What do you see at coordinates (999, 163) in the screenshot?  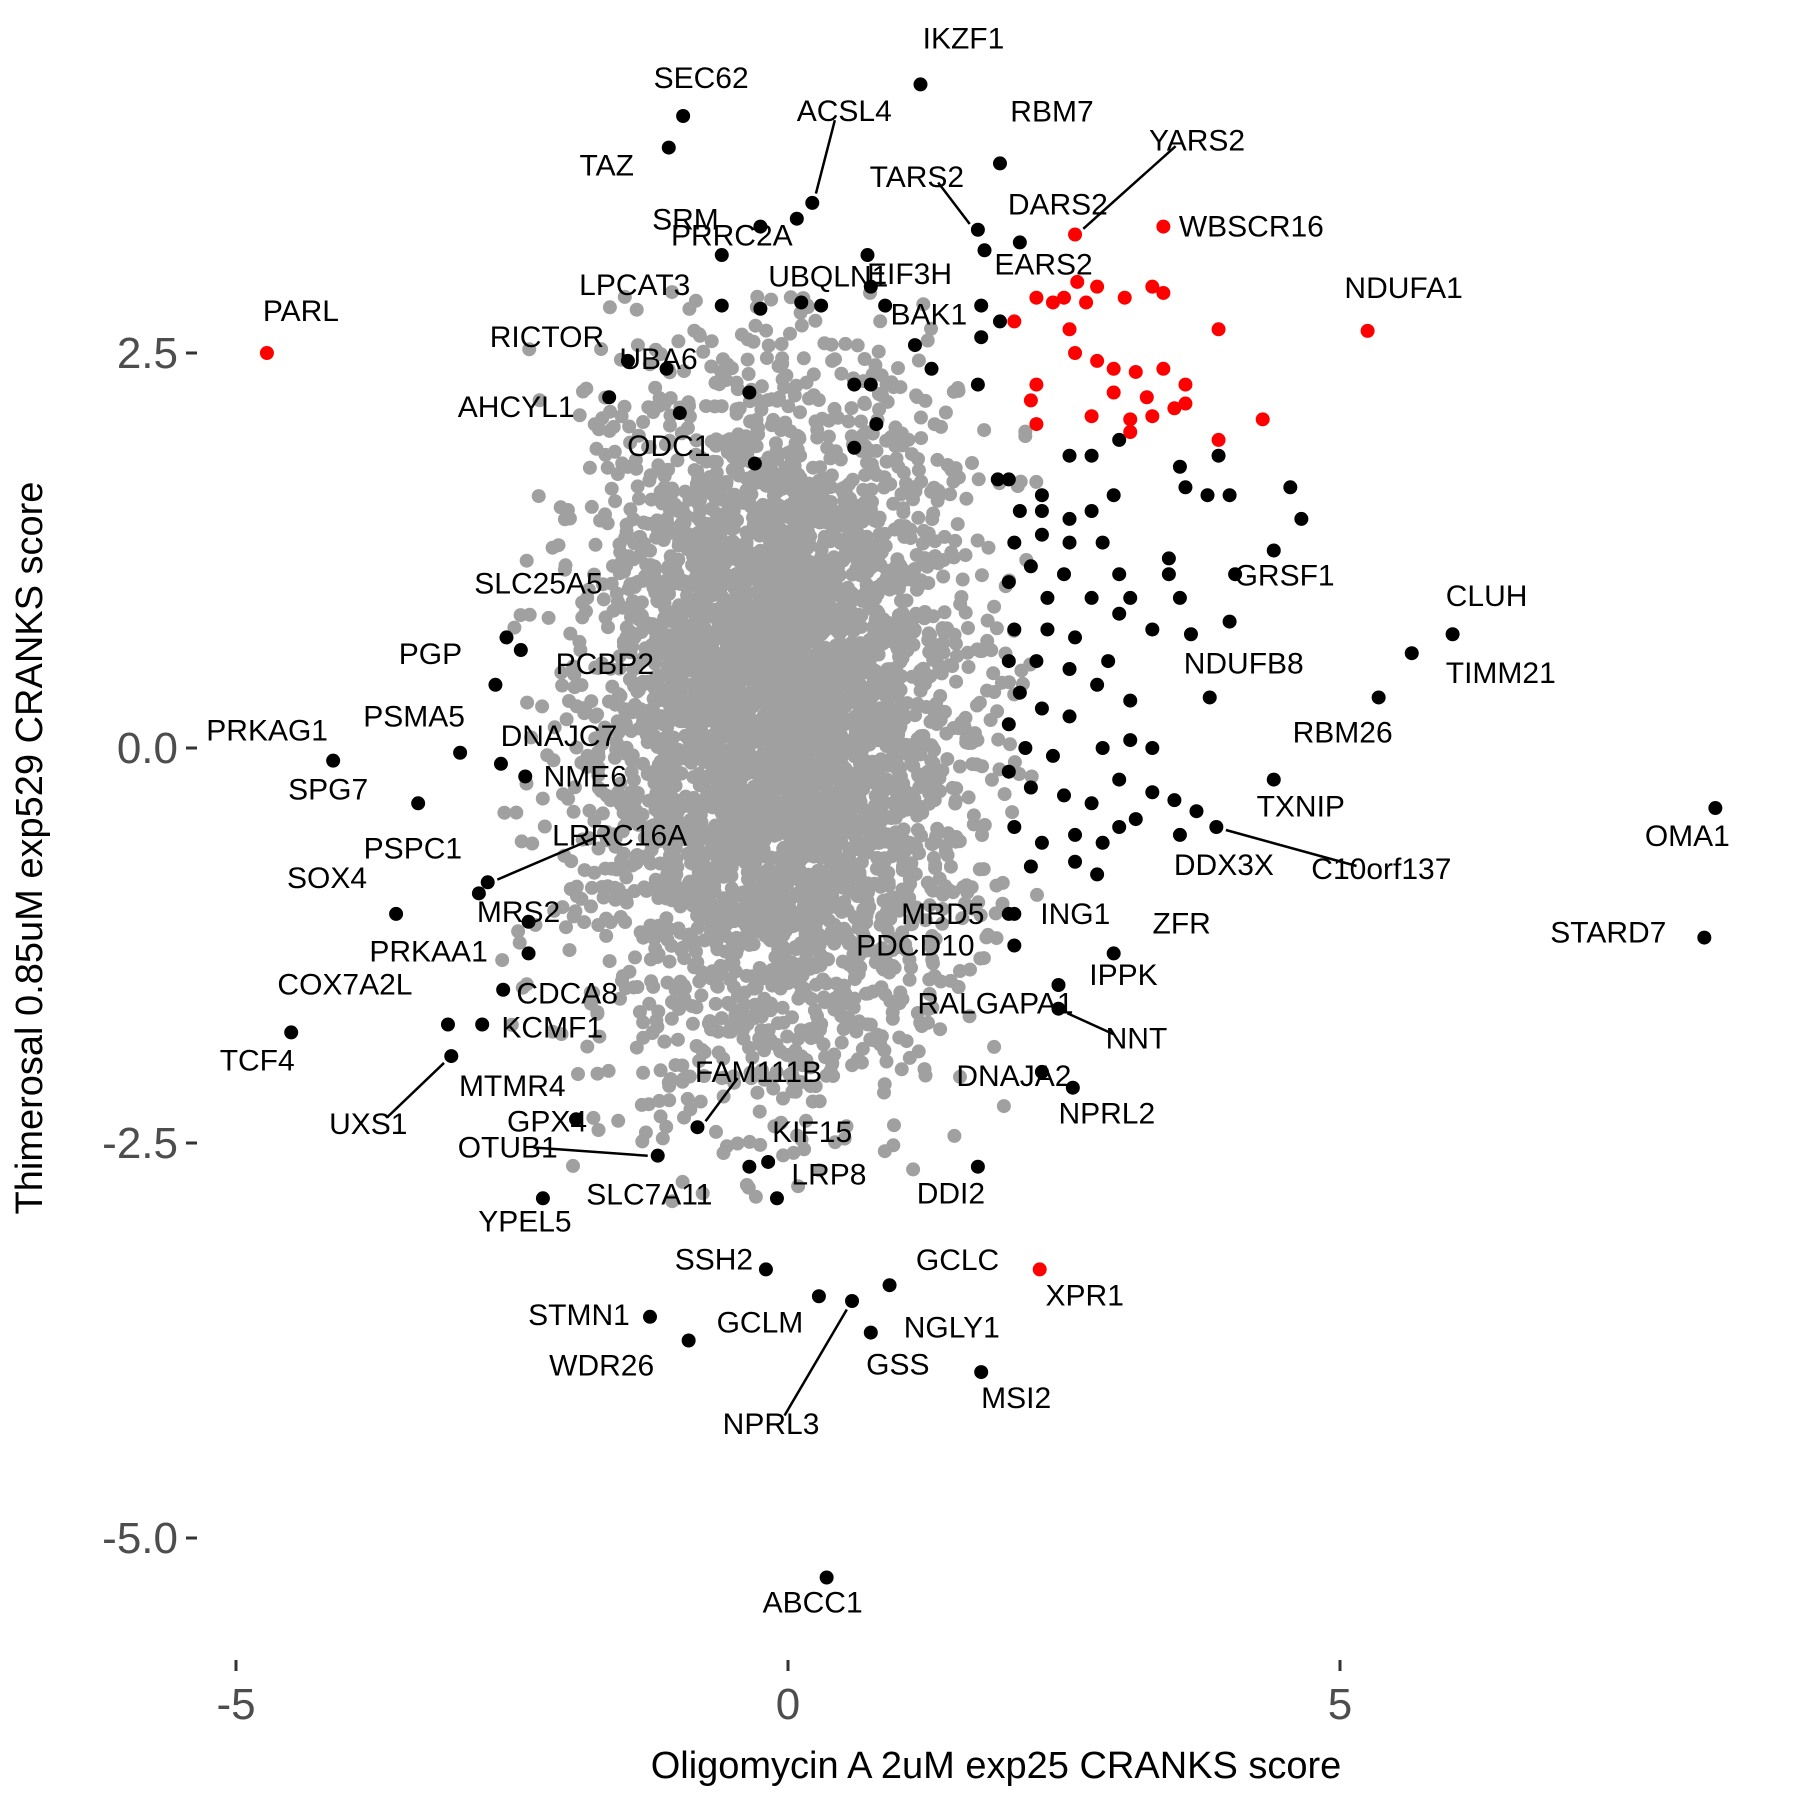 I see `point-rbm7` at bounding box center [999, 163].